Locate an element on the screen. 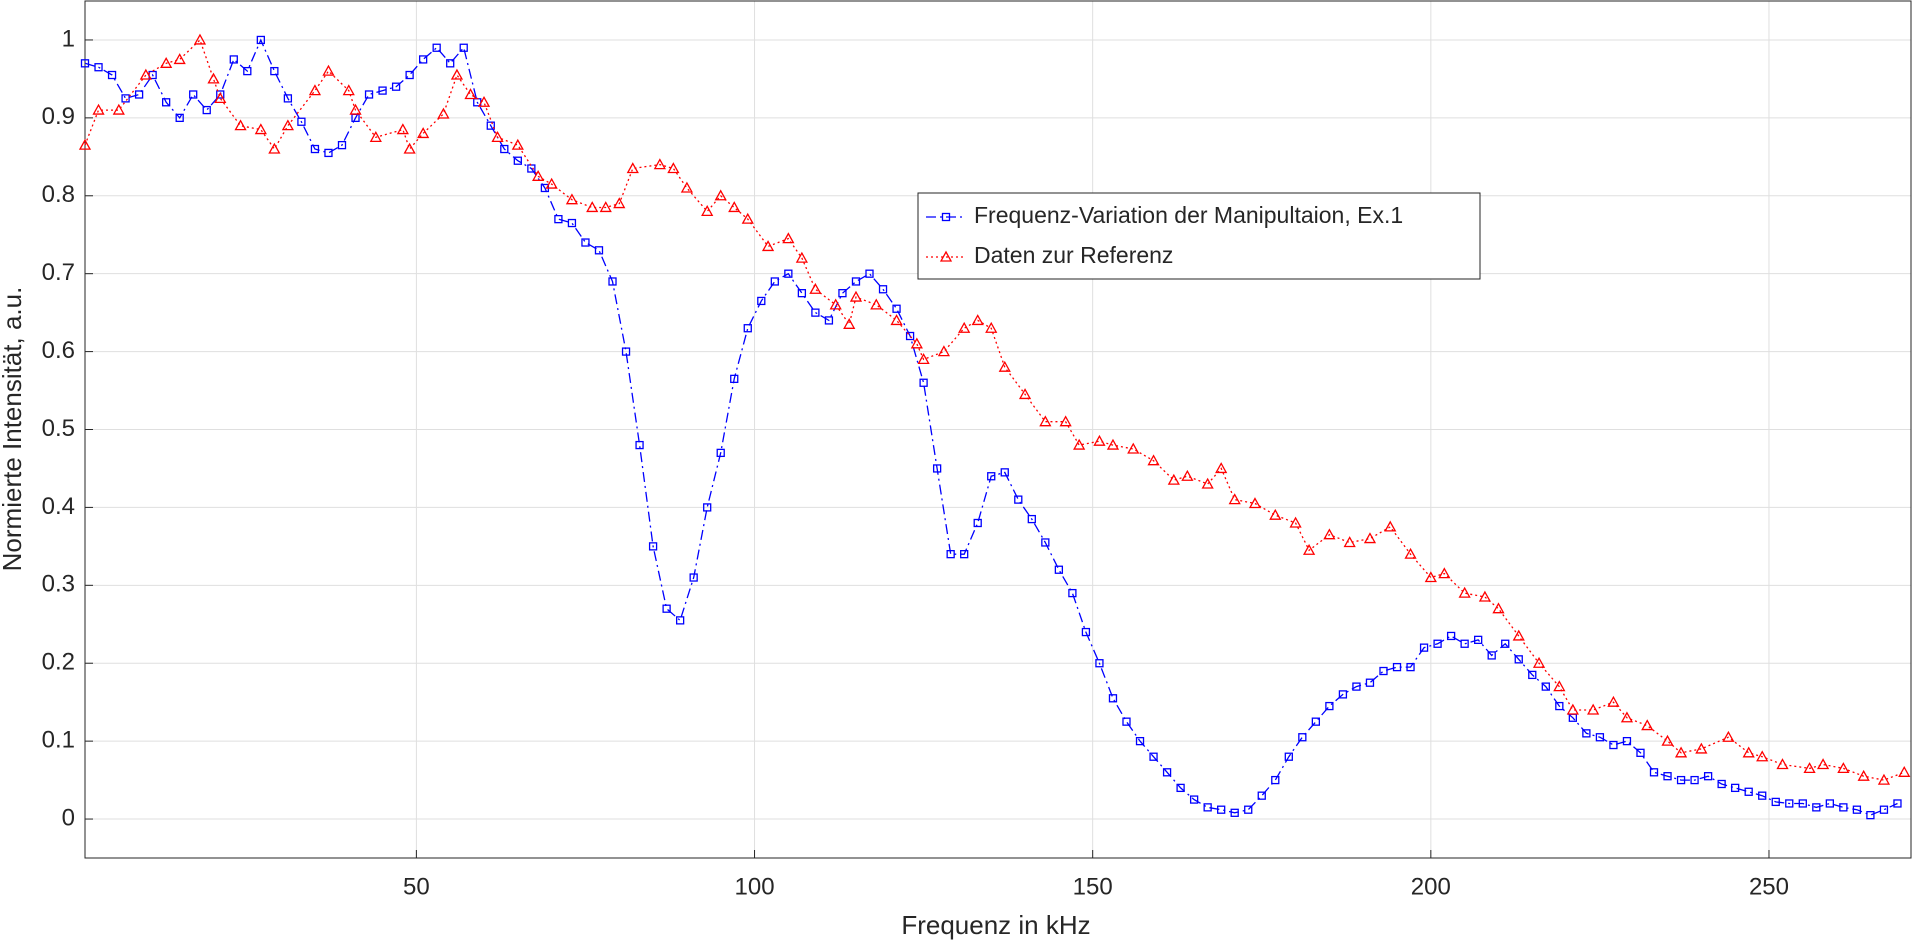 This screenshot has height=945, width=1913. y-tick-label: 1 is located at coordinates (68, 38).